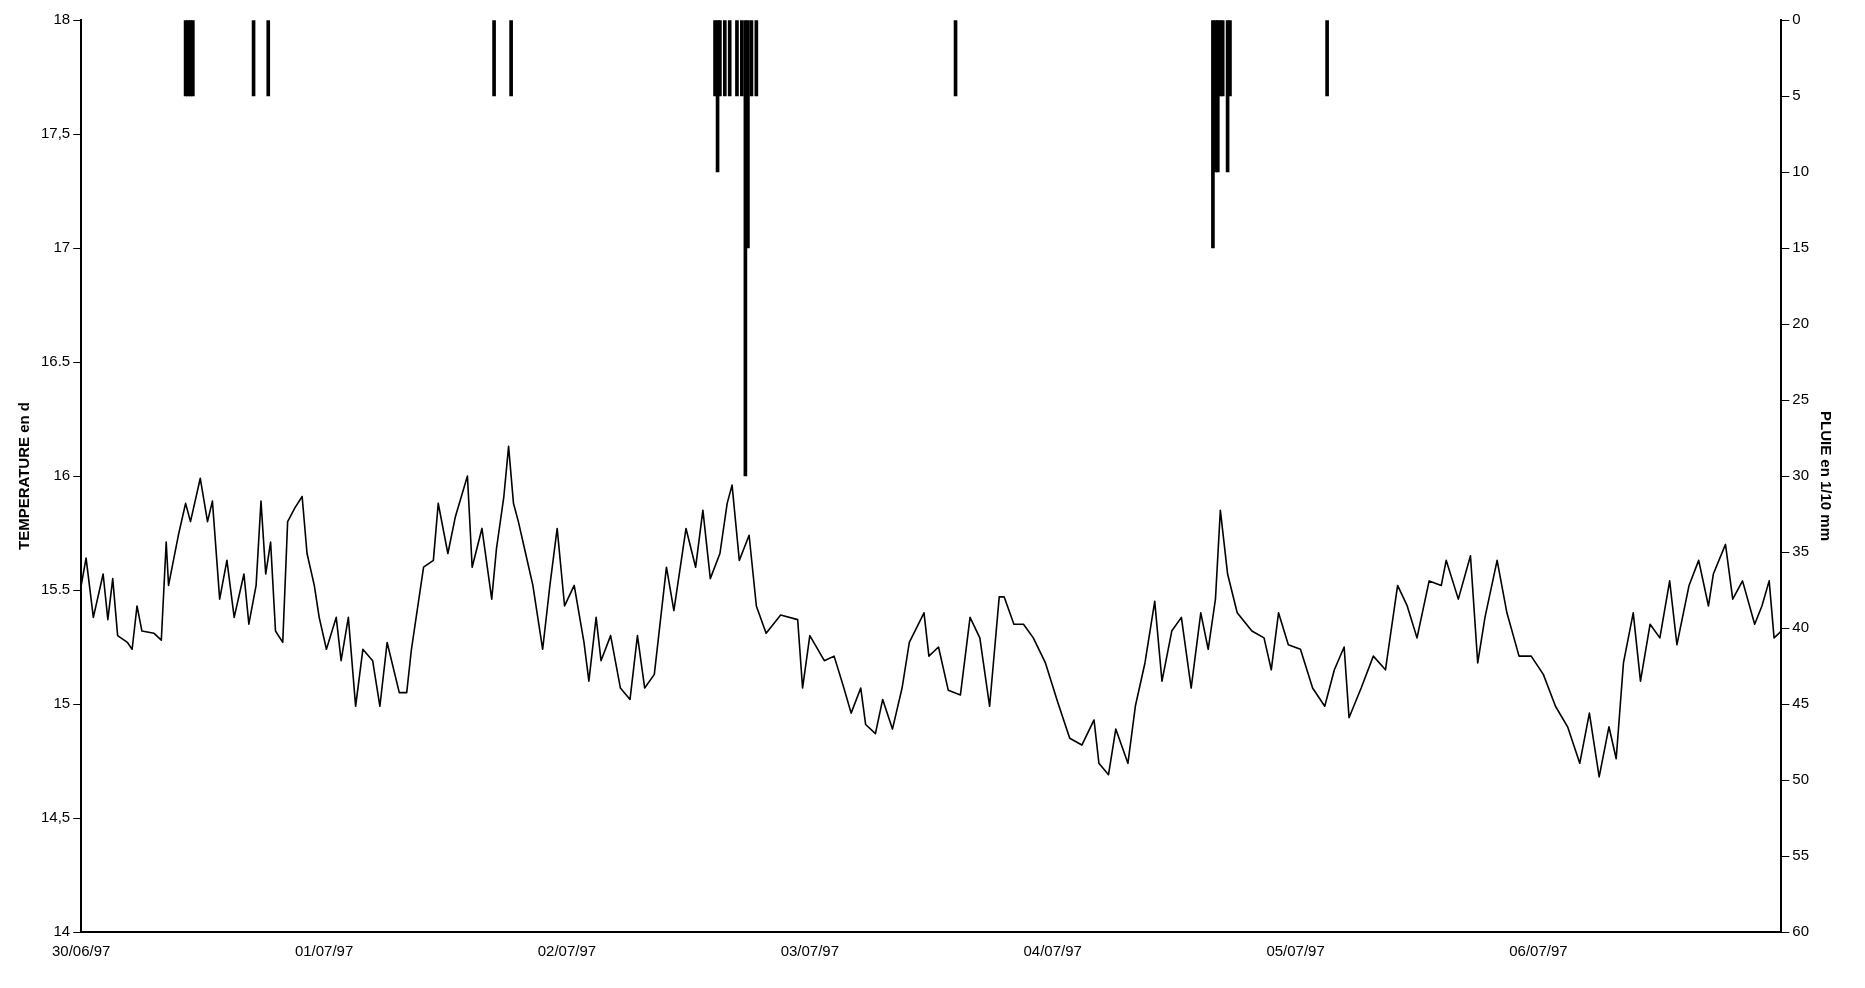 The width and height of the screenshot is (1865, 988). I want to click on x-tick-label: 05/07/97, so click(1295, 951).